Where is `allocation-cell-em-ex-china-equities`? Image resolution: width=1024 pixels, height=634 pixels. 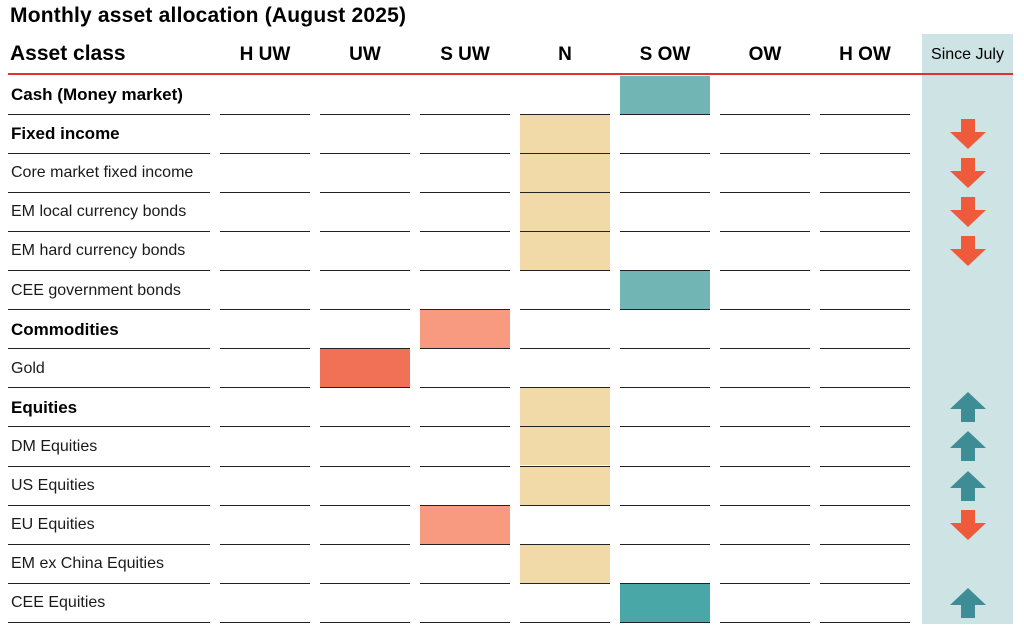 allocation-cell-em-ex-china-equities is located at coordinates (565, 563).